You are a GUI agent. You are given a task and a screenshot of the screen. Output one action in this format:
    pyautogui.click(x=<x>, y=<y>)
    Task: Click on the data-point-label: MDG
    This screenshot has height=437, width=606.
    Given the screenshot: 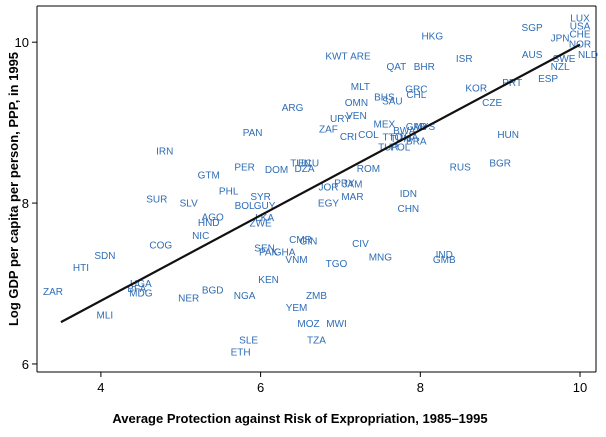 What is the action you would take?
    pyautogui.click(x=141, y=294)
    